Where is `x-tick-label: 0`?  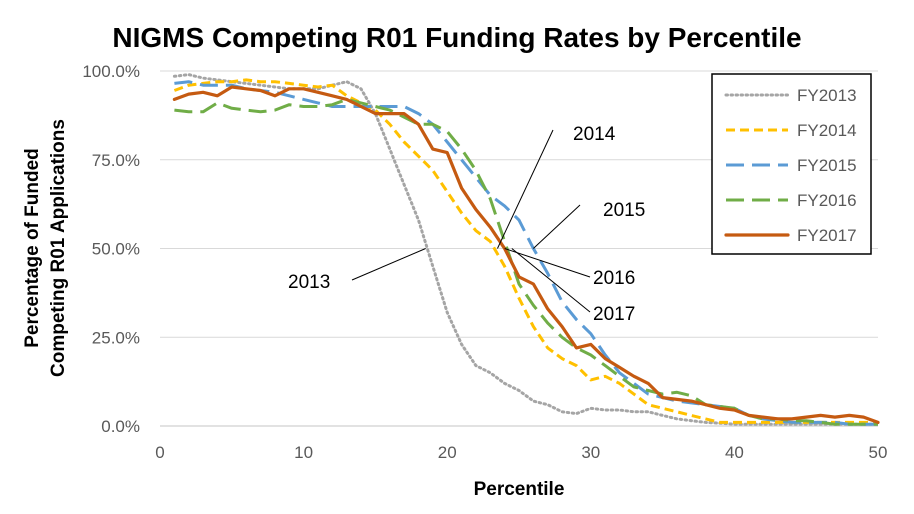
x-tick-label: 0 is located at coordinates (159, 452).